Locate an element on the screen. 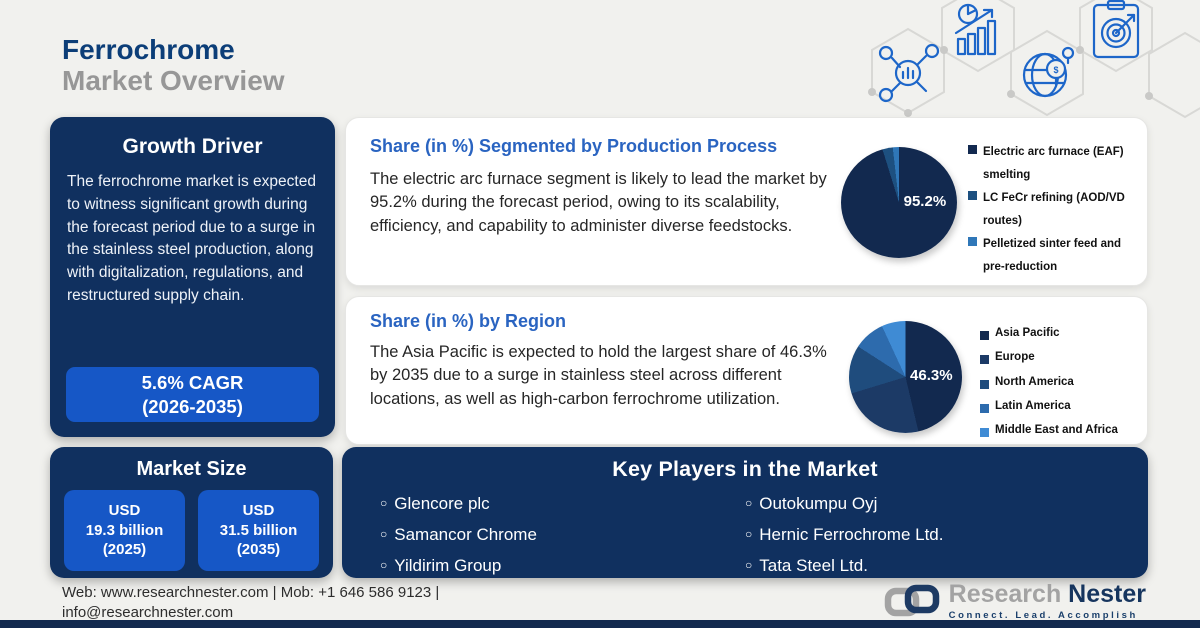  market-size-amount: 31.5 billion is located at coordinates (258, 530).